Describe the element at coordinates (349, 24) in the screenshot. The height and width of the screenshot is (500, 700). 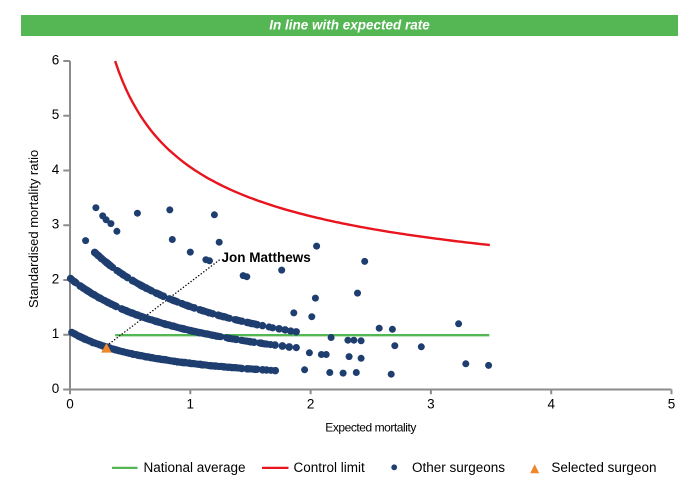
I see `svg-text: In line with expected rate` at that location.